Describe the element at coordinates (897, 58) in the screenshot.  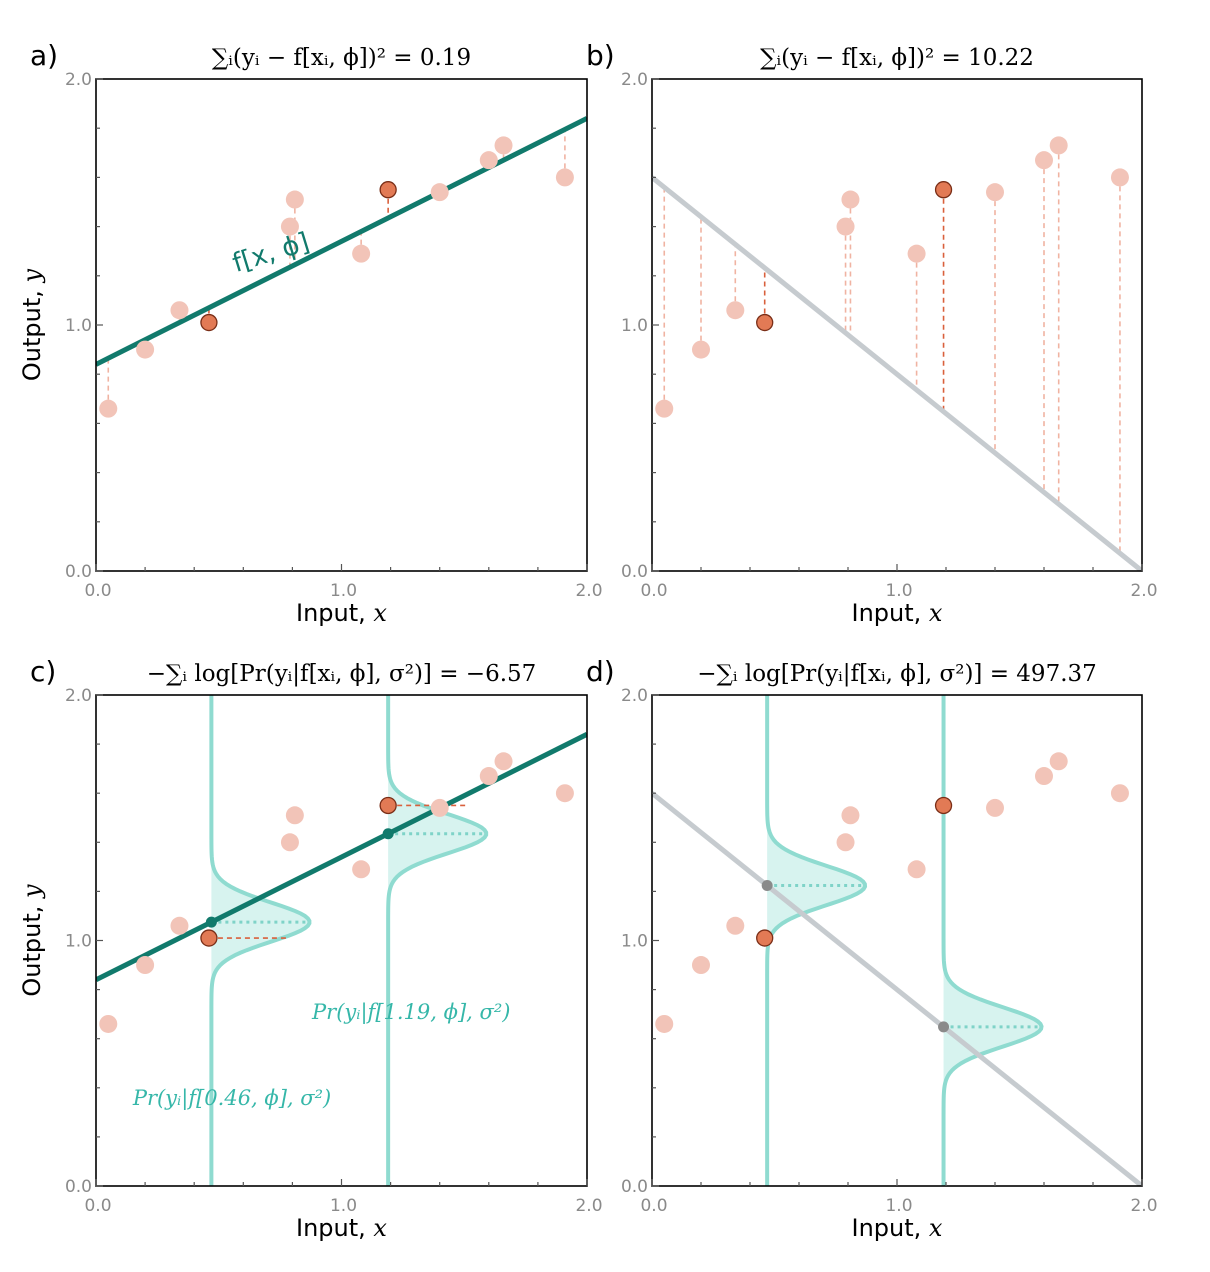
I see `panel-title: ∑ᵢ(yᵢ − f[xᵢ, ϕ])² = 10.22` at that location.